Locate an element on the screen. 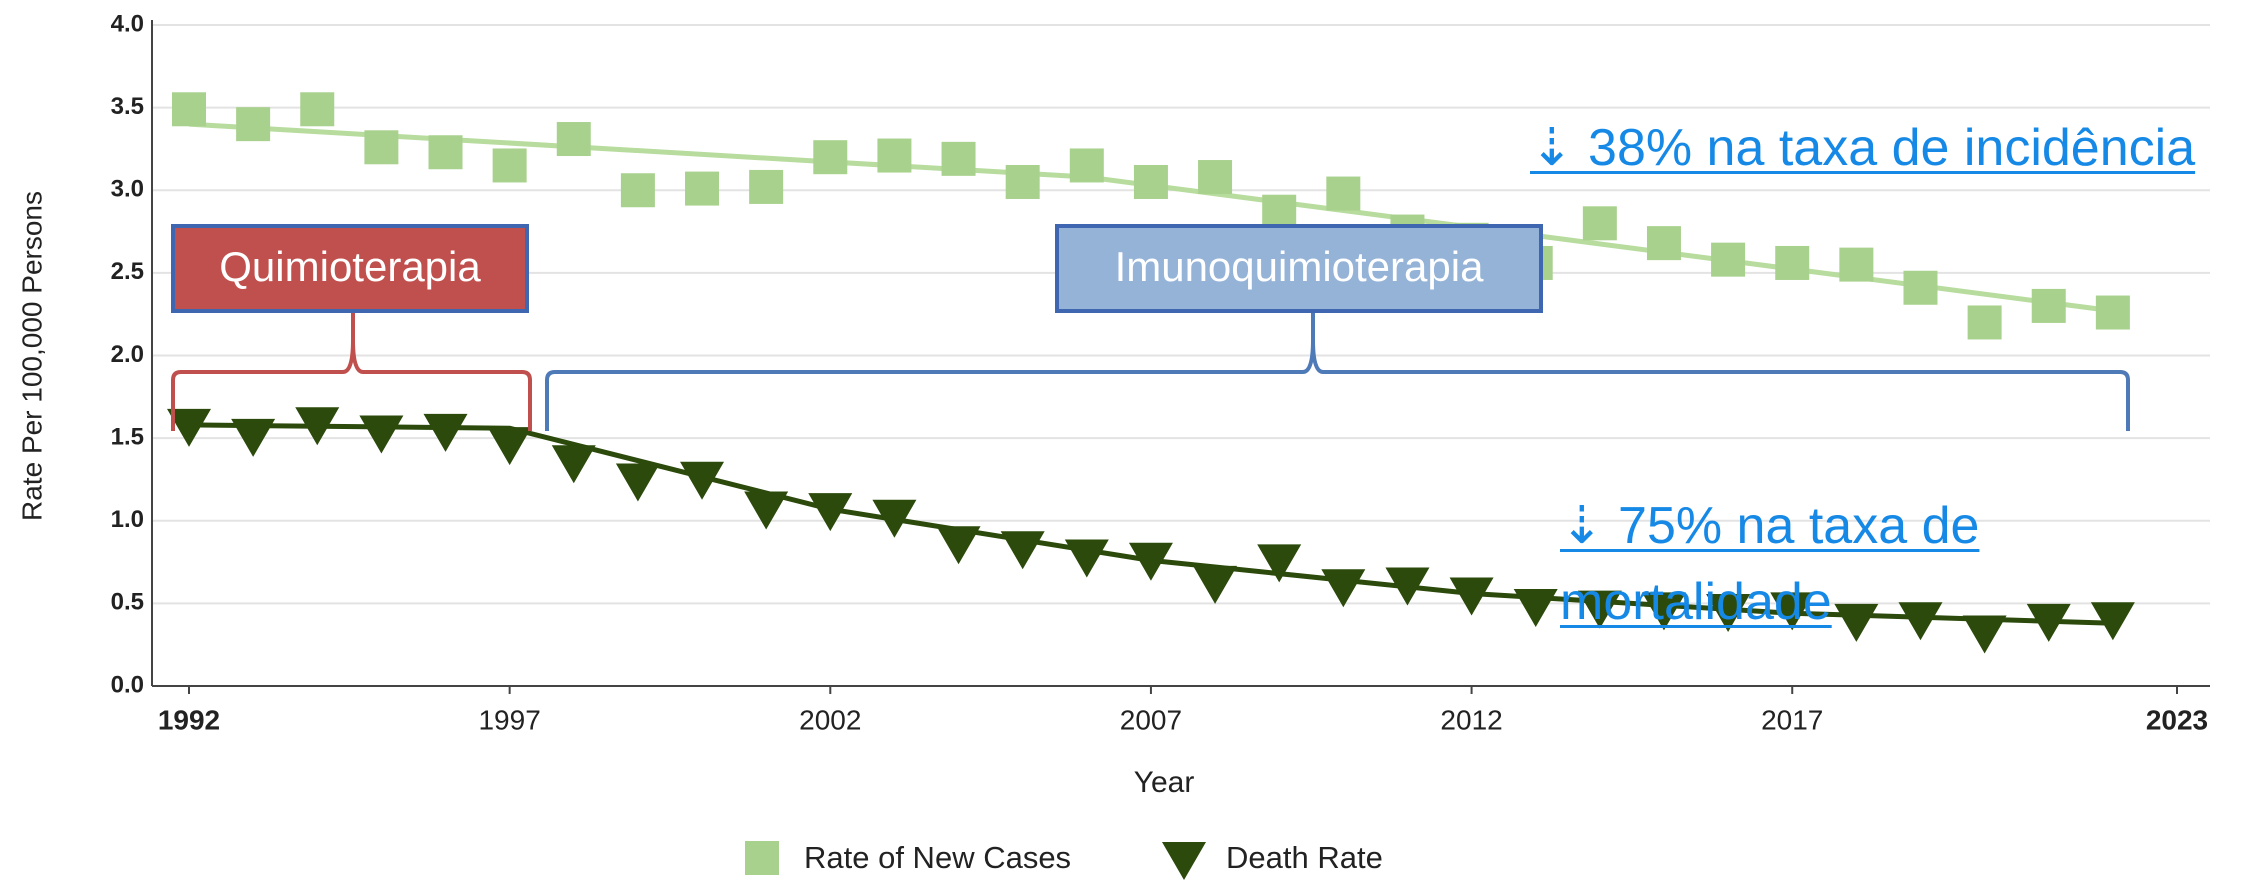 Image resolution: width=2264 pixels, height=884 pixels. y-tick-label: 3.5 is located at coordinates (127, 106).